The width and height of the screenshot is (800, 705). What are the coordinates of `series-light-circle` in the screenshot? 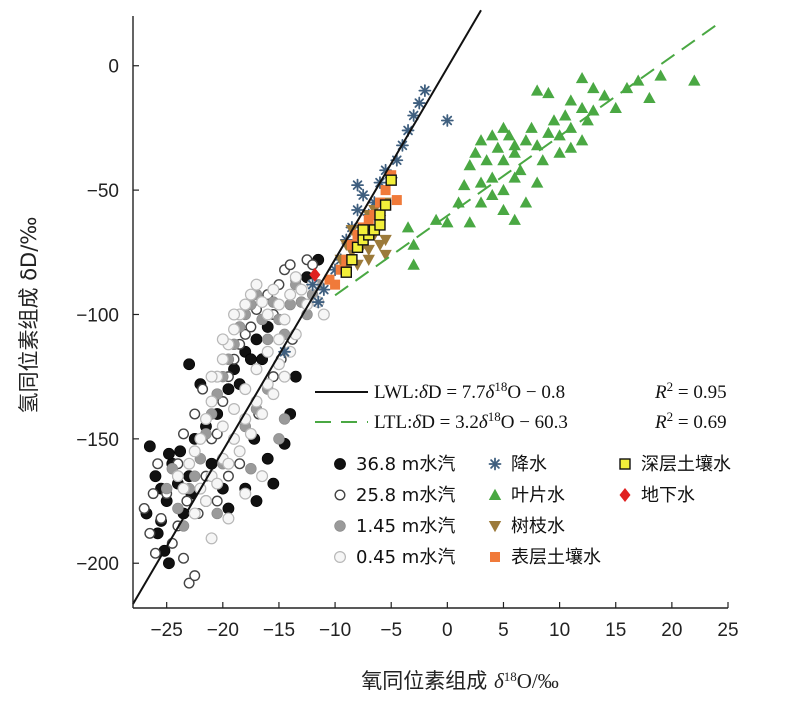 It's located at (250, 408).